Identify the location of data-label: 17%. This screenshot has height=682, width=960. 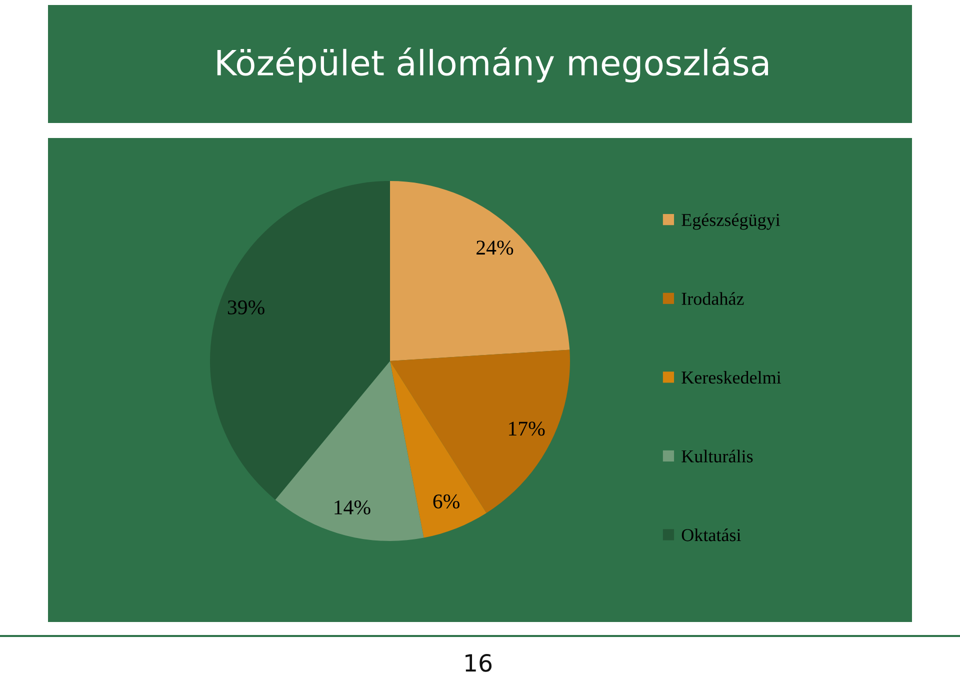
(527, 429).